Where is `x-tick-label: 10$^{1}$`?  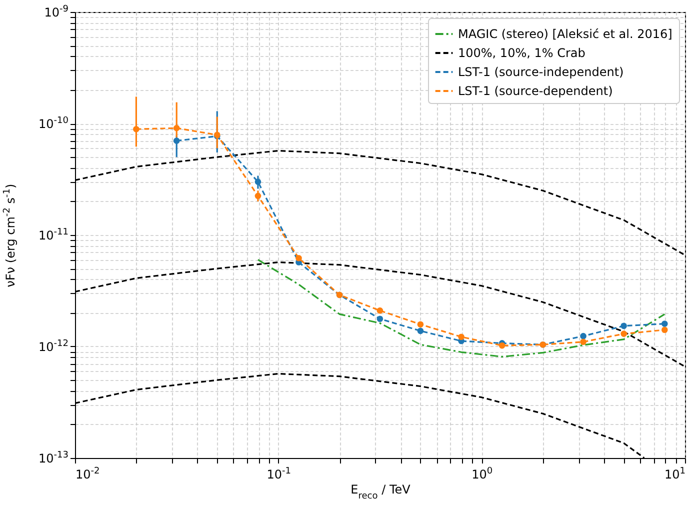
x-tick-label: 10$^{1}$ is located at coordinates (675, 474).